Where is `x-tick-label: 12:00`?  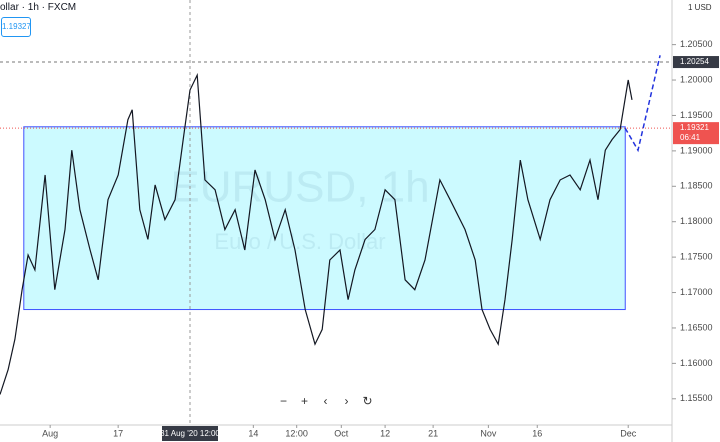
x-tick-label: 12:00 is located at coordinates (296, 433).